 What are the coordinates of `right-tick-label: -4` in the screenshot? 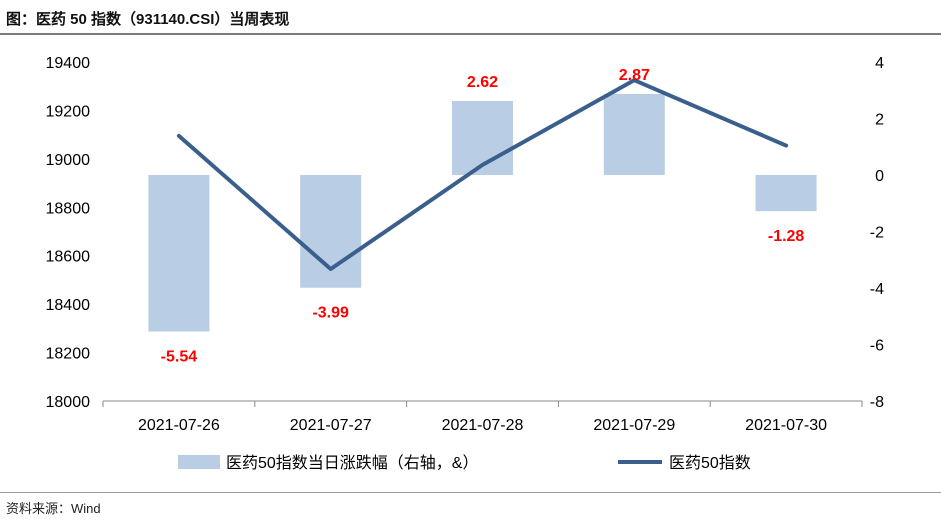 It's located at (877, 289).